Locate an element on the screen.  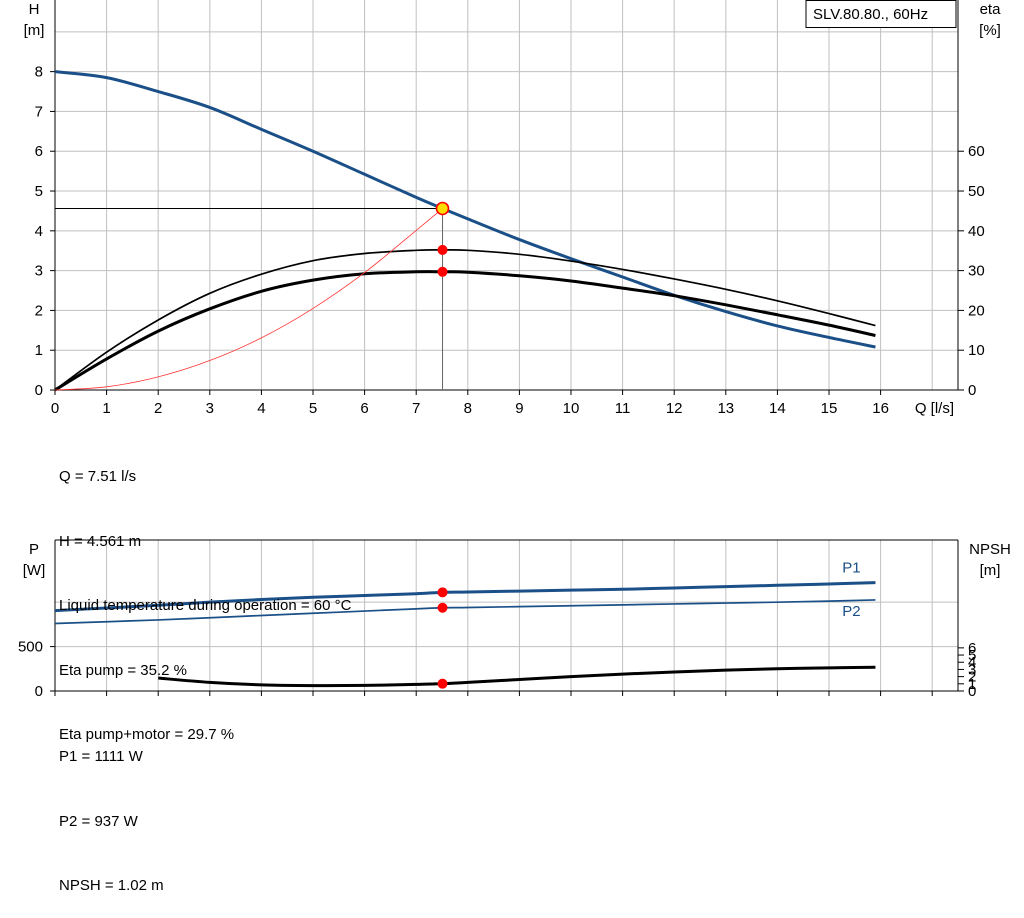
title-box is located at coordinates (881, 14).